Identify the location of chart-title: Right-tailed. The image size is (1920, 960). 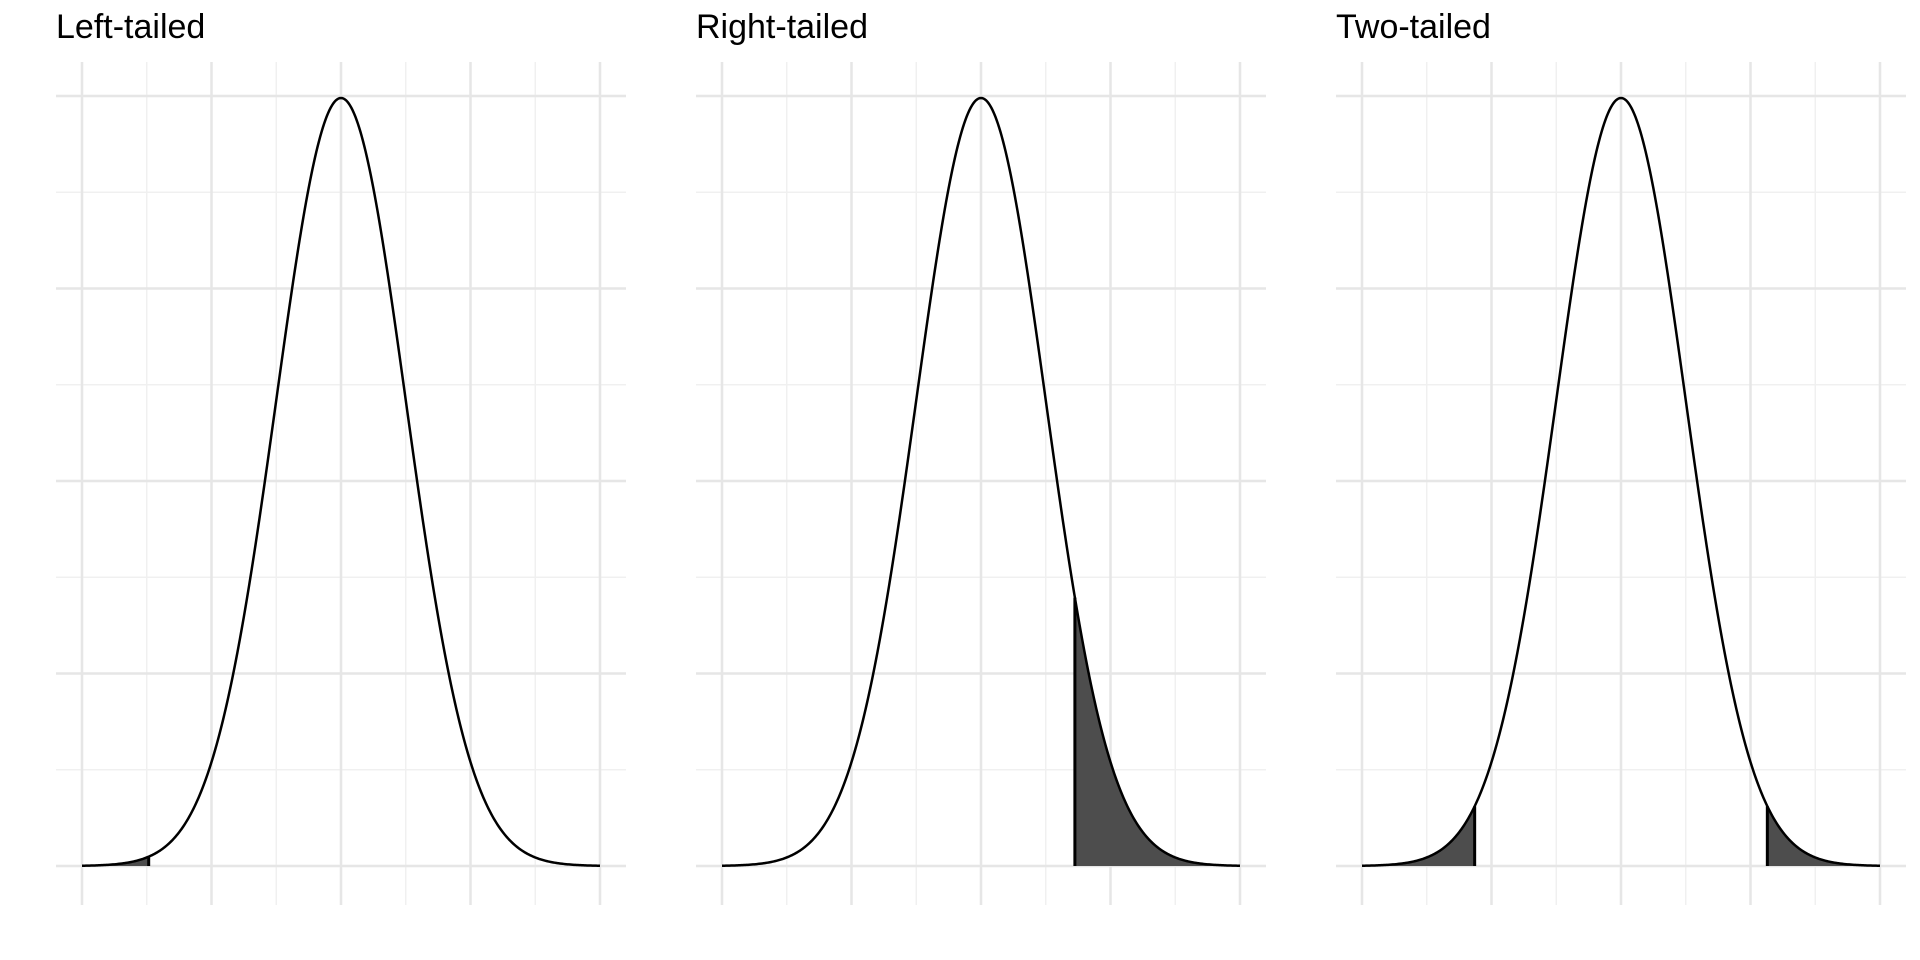
(782, 27).